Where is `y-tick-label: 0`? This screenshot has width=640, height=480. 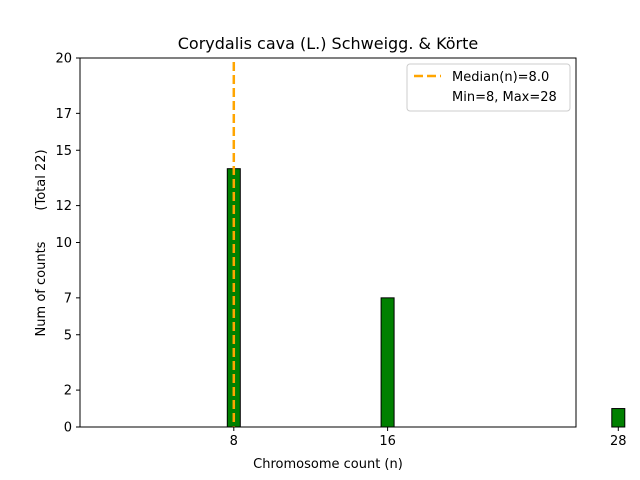 y-tick-label: 0 is located at coordinates (68, 428).